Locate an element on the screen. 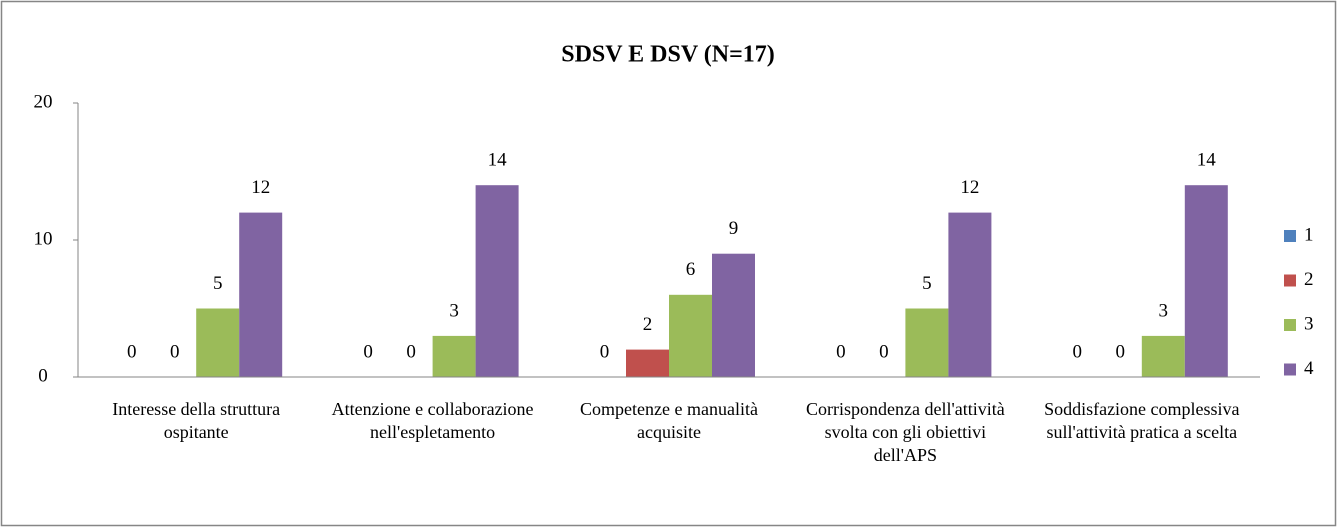 The height and width of the screenshot is (527, 1337). value-label: 6 is located at coordinates (691, 269).